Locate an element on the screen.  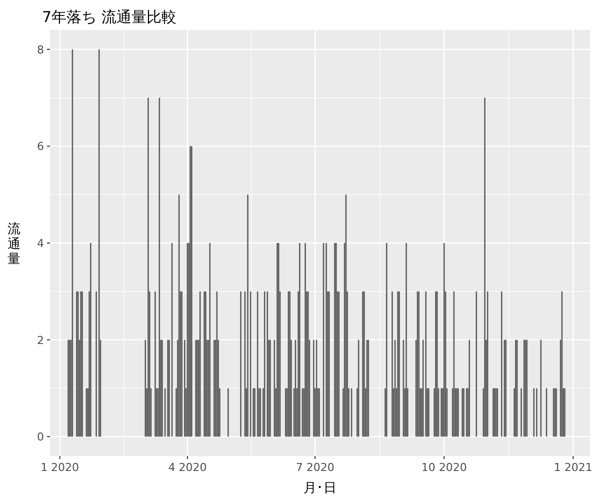
y-tick-label: 8 is located at coordinates (40, 49).